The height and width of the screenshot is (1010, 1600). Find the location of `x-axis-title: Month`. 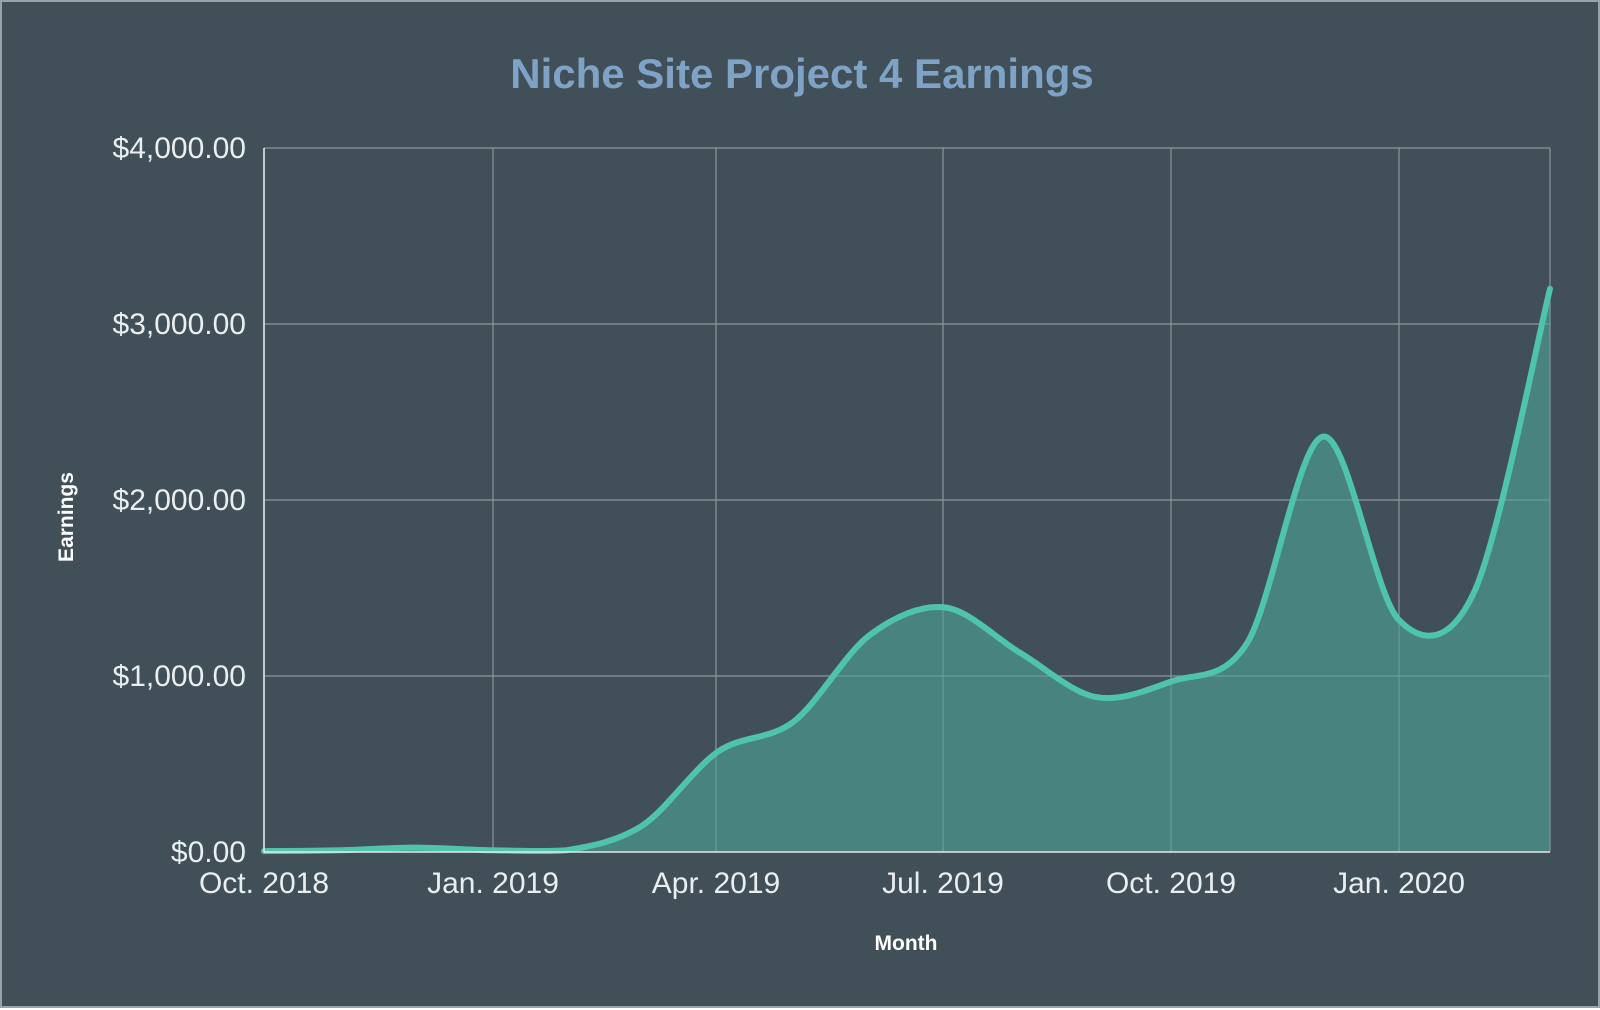

x-axis-title: Month is located at coordinates (906, 943).